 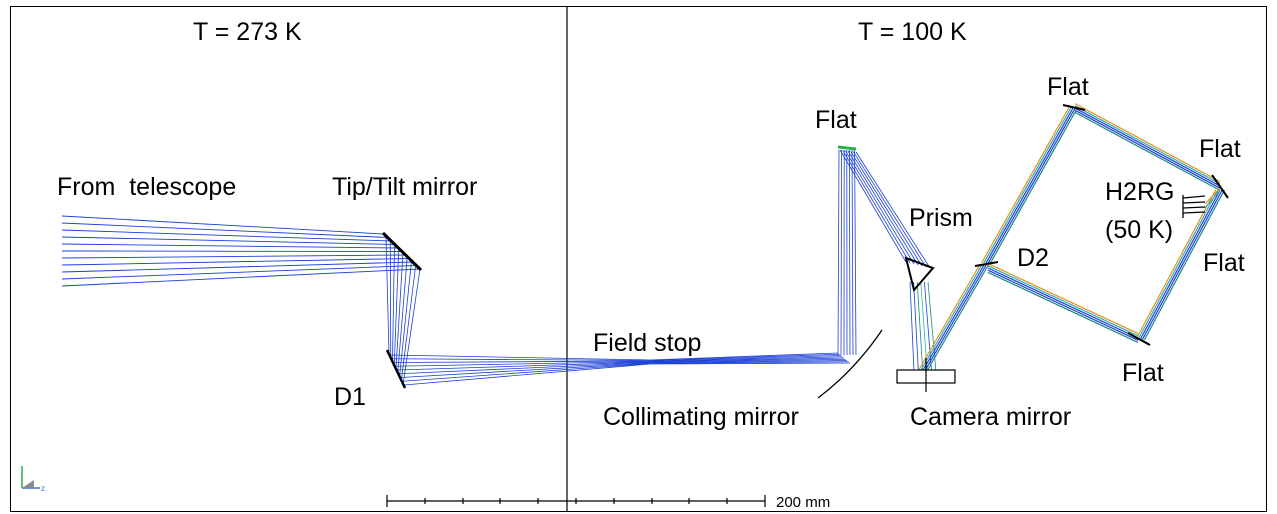 I want to click on tiptilt-to-d1-rays, so click(x=403, y=310).